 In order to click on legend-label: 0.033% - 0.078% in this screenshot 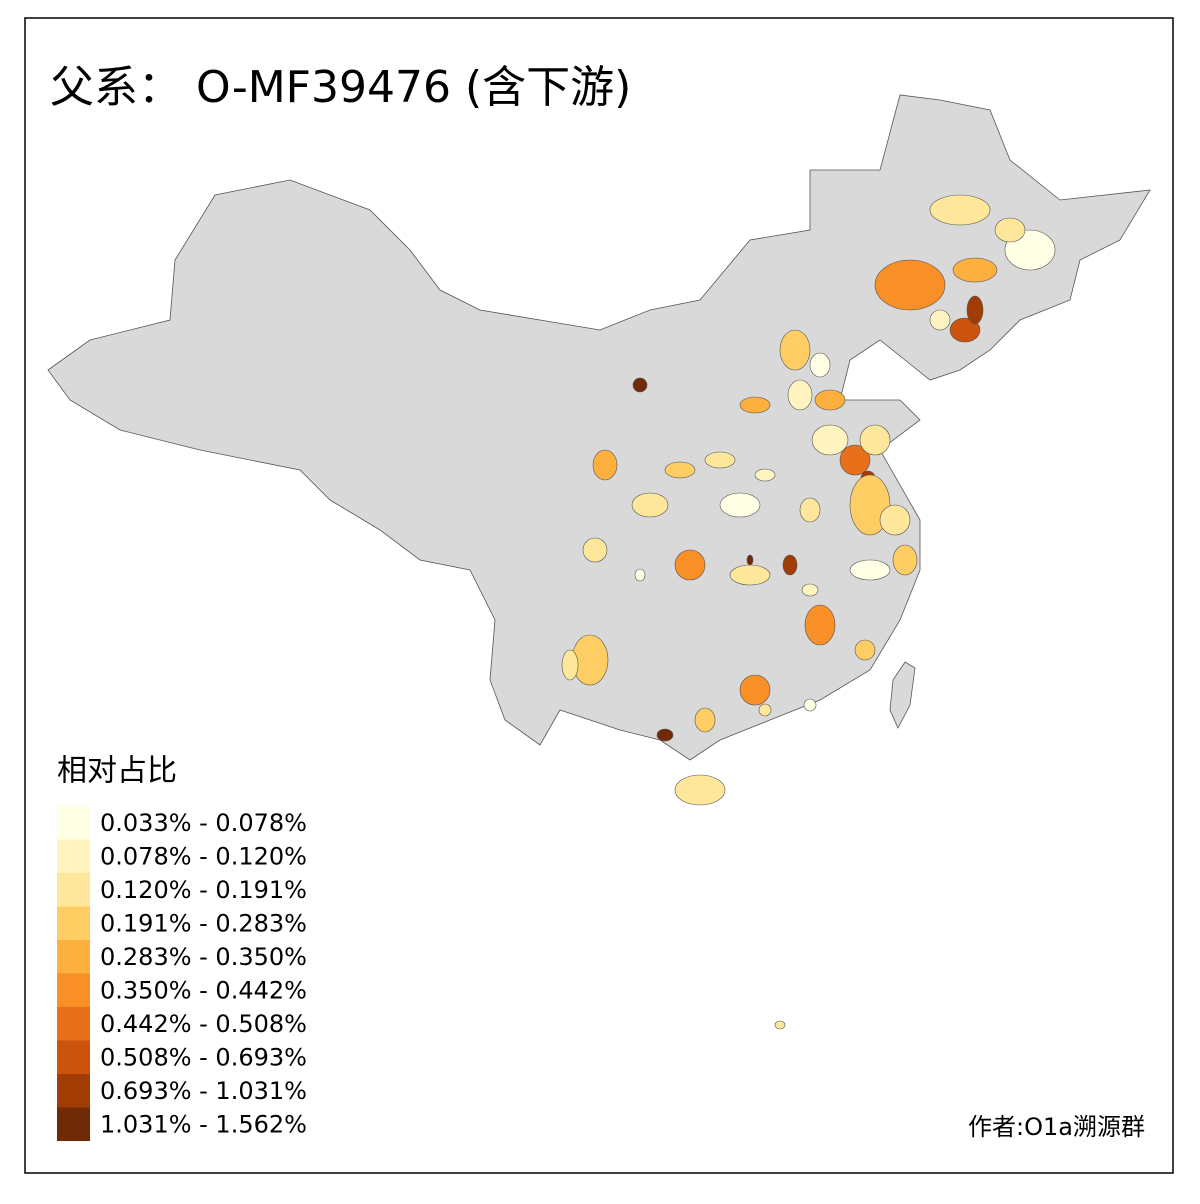, I will do `click(203, 823)`.